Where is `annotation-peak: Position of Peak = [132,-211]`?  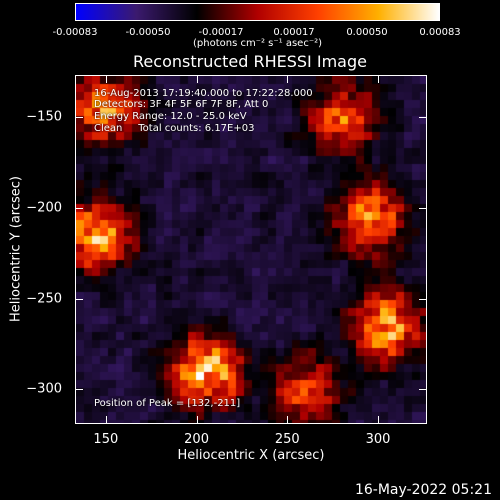
annotation-peak: Position of Peak = [132,-211] is located at coordinates (167, 403).